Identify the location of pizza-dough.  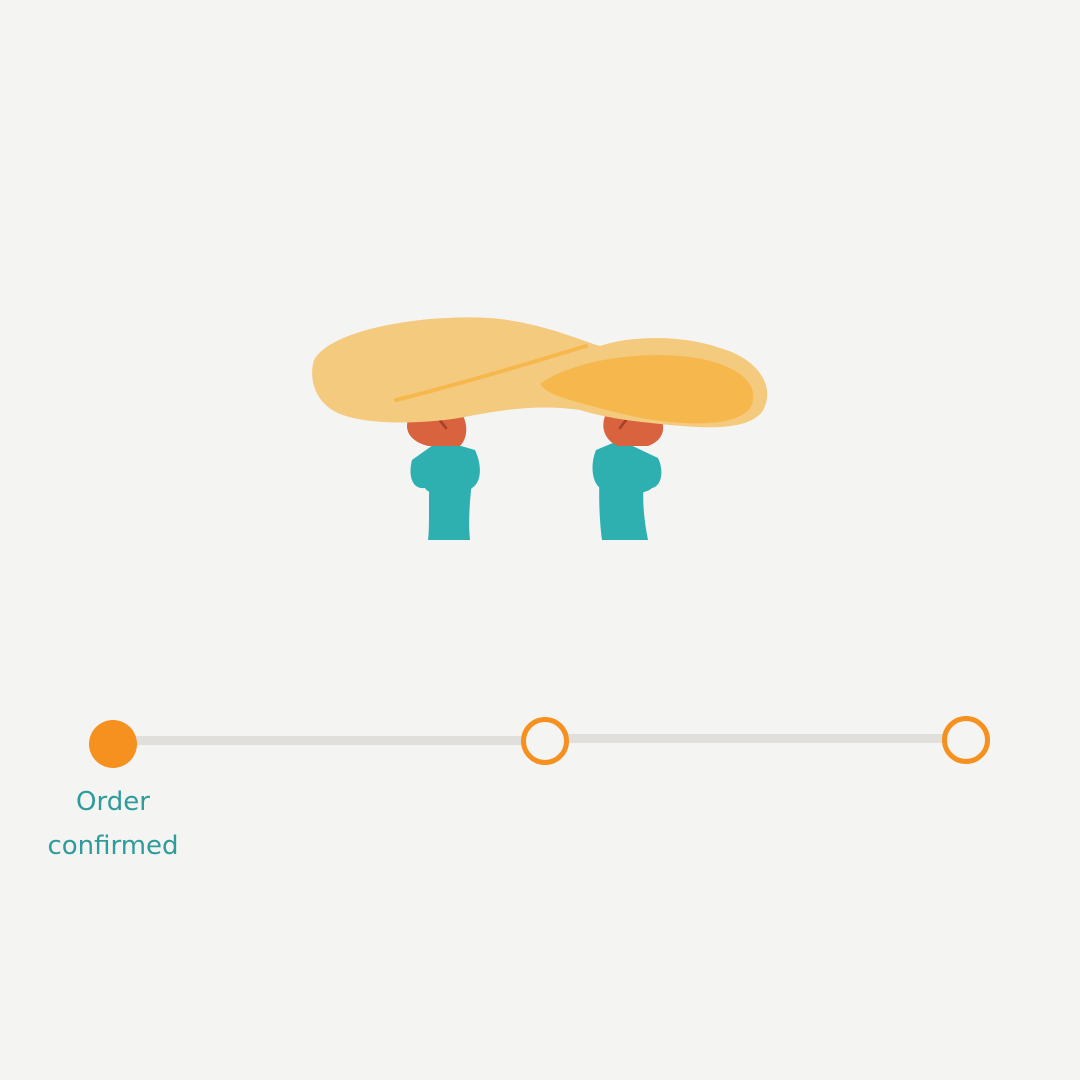
(540, 372).